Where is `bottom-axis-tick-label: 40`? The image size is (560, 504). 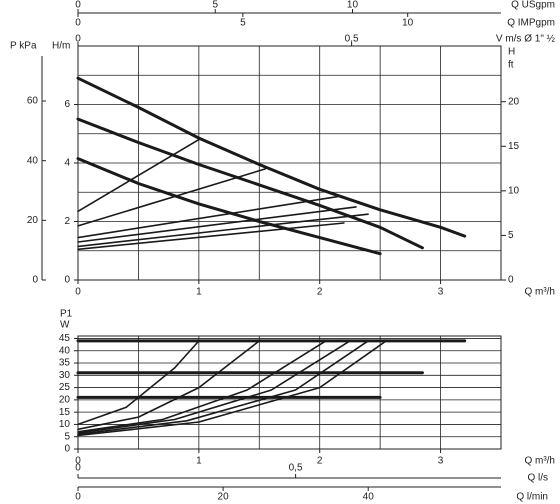
bottom-axis-tick-label: 40 is located at coordinates (369, 497).